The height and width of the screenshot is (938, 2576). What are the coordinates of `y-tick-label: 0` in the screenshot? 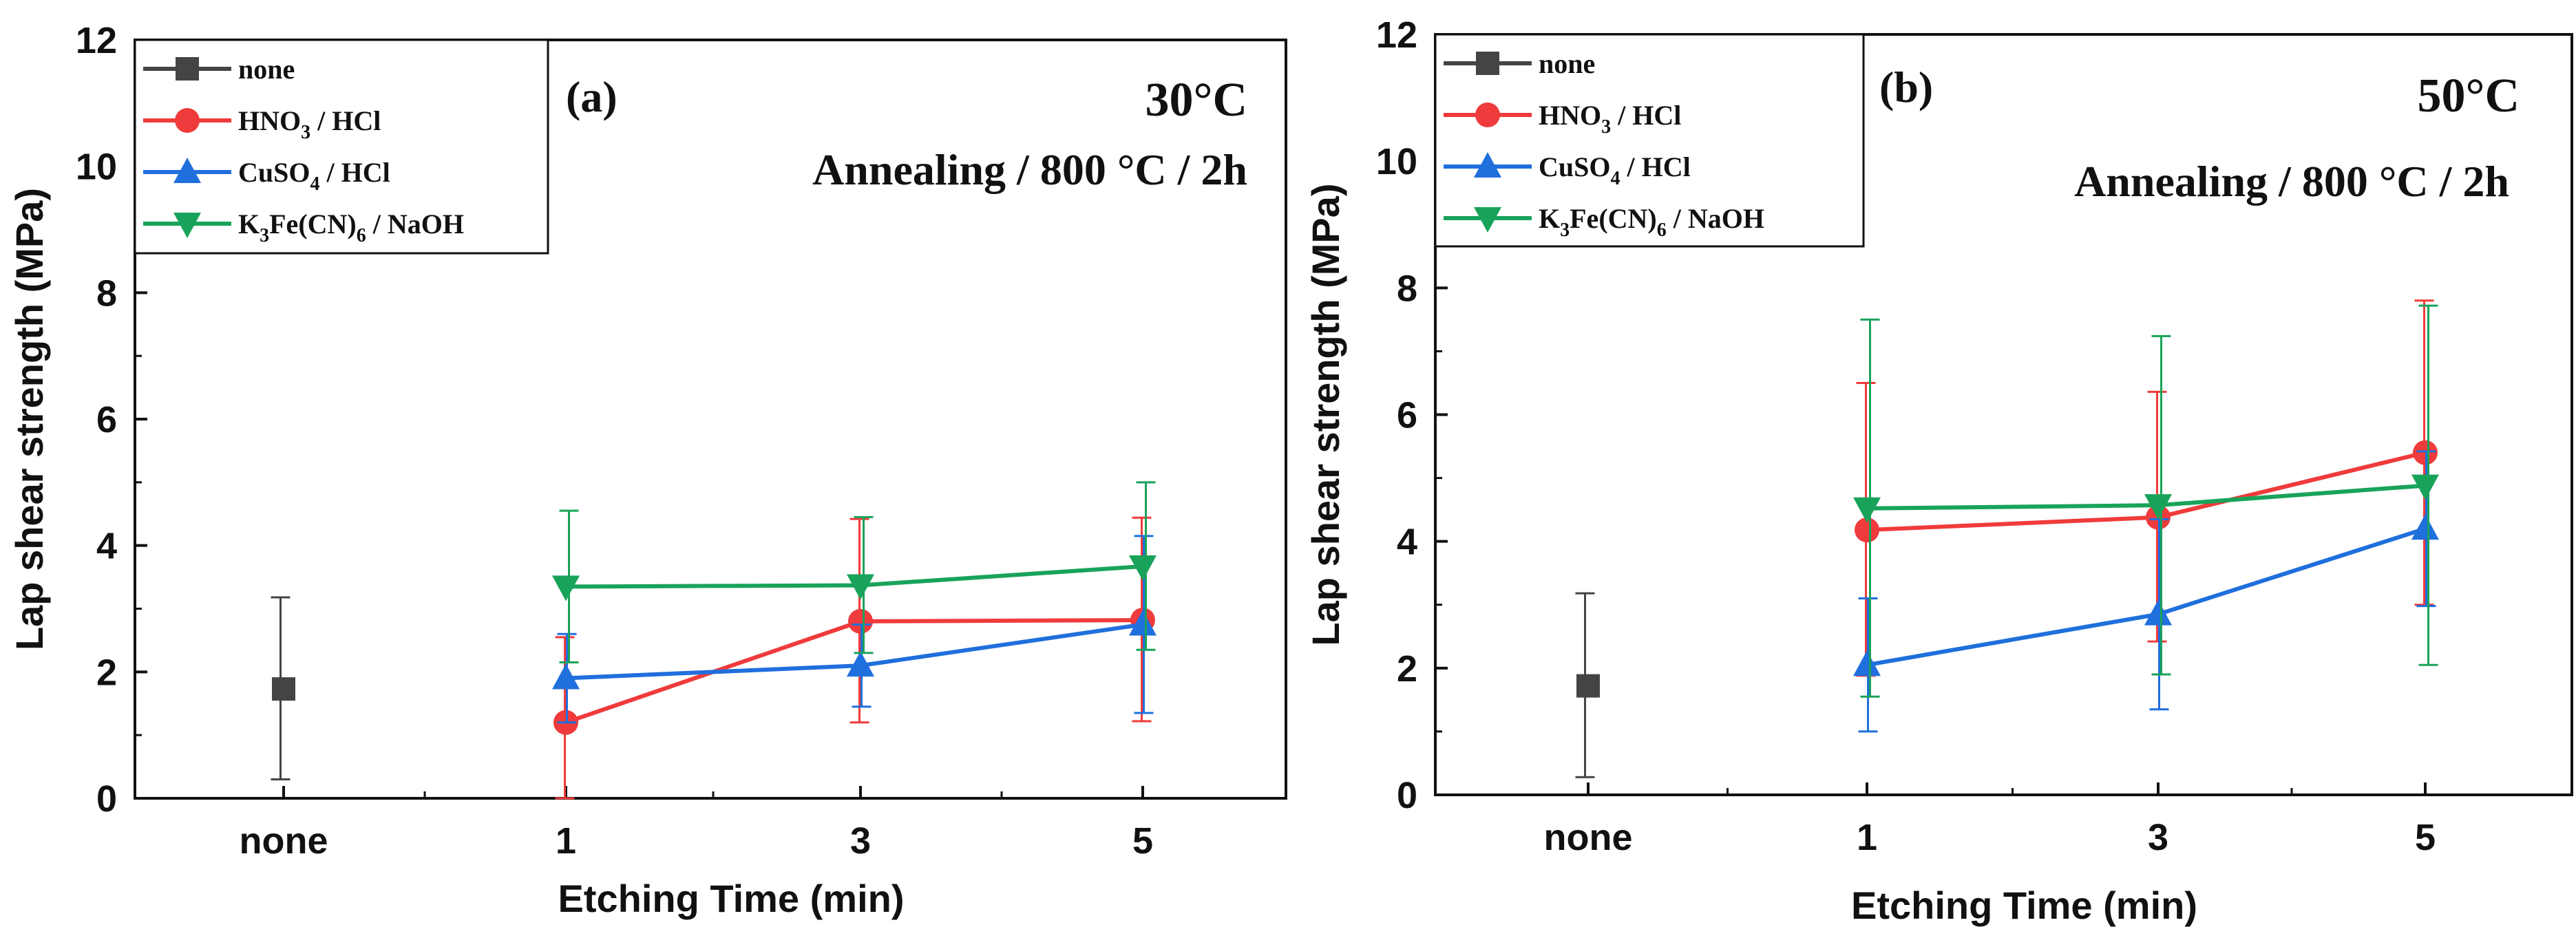 It's located at (1407, 795).